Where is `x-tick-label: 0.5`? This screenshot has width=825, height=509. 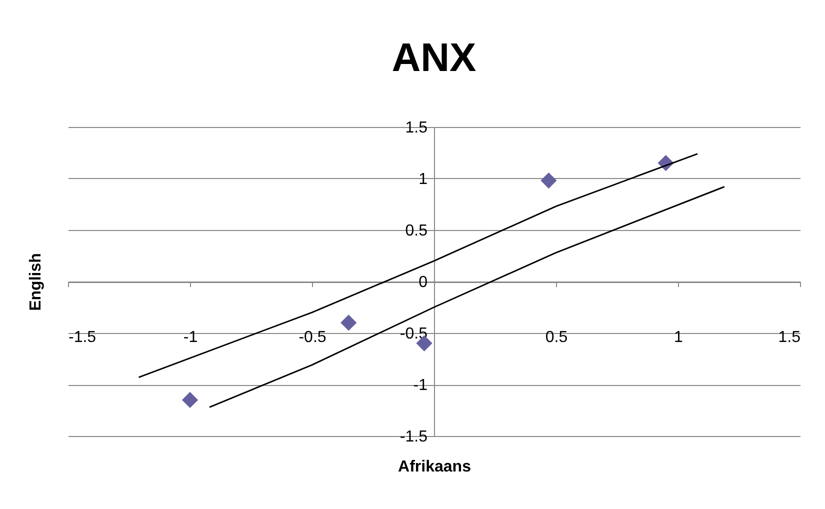 x-tick-label: 0.5 is located at coordinates (556, 337).